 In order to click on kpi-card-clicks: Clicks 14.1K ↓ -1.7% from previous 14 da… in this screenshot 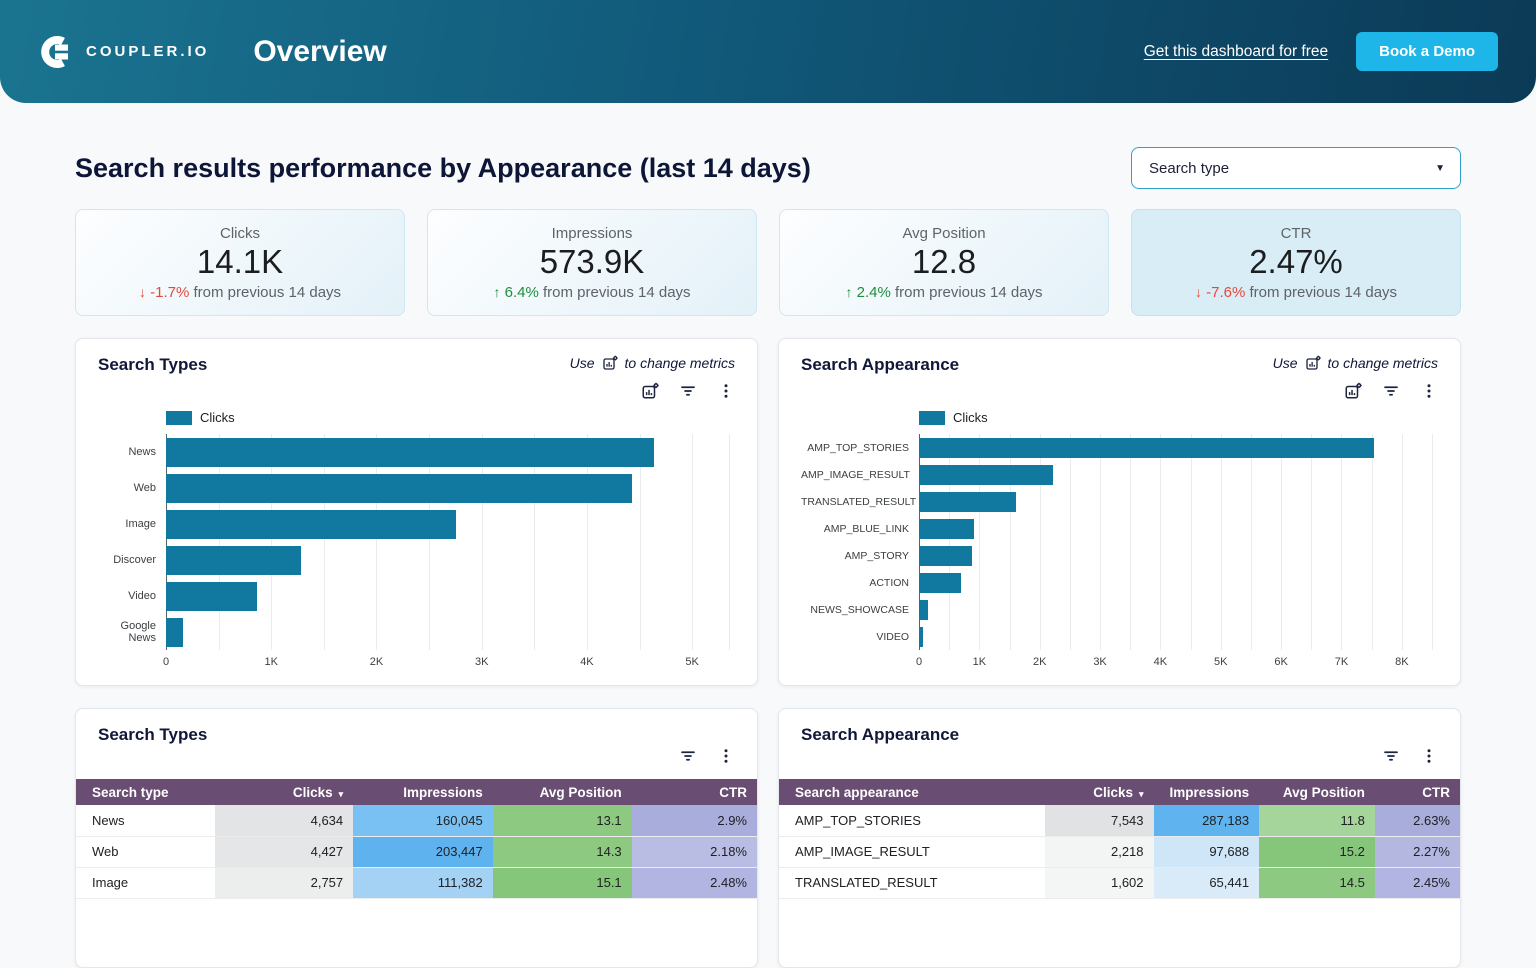, I will do `click(240, 262)`.